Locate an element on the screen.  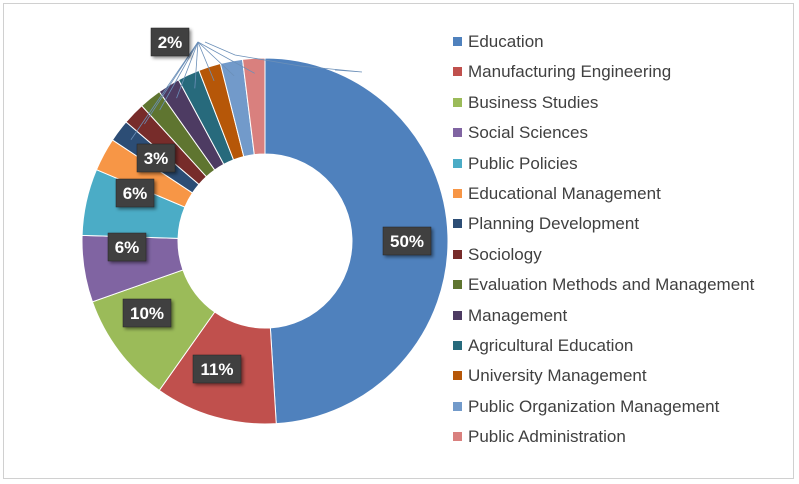
data-label-educational-management: 3% is located at coordinates (156, 158).